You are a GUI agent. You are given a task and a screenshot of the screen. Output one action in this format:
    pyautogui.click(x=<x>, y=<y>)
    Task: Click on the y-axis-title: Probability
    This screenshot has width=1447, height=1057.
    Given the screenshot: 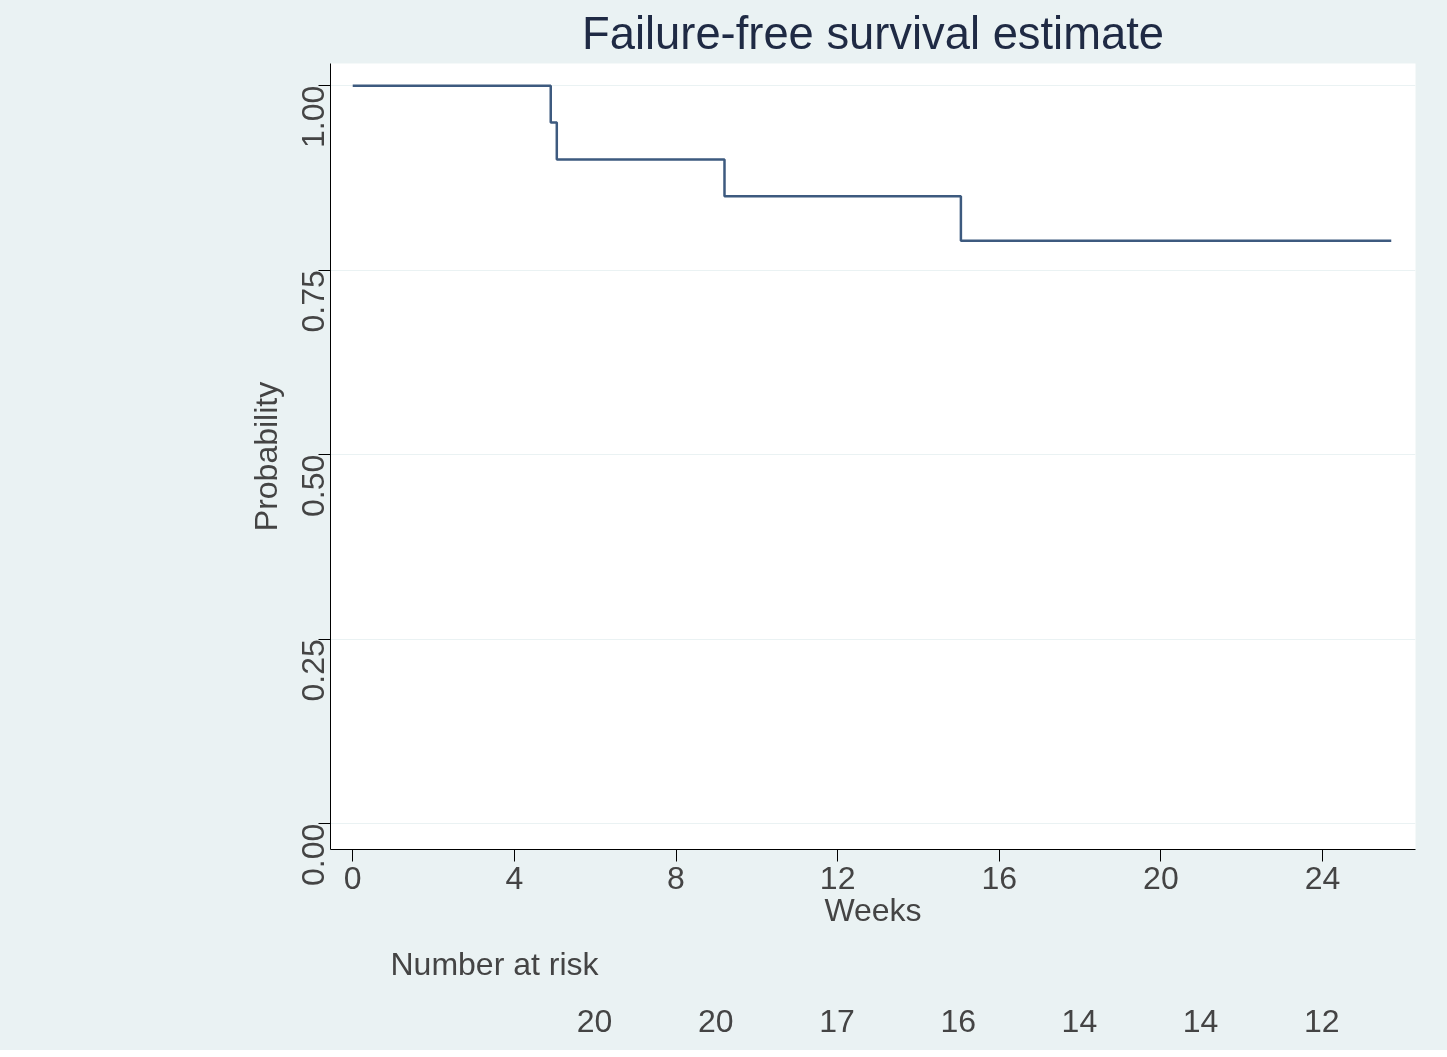 What is the action you would take?
    pyautogui.click(x=265, y=456)
    